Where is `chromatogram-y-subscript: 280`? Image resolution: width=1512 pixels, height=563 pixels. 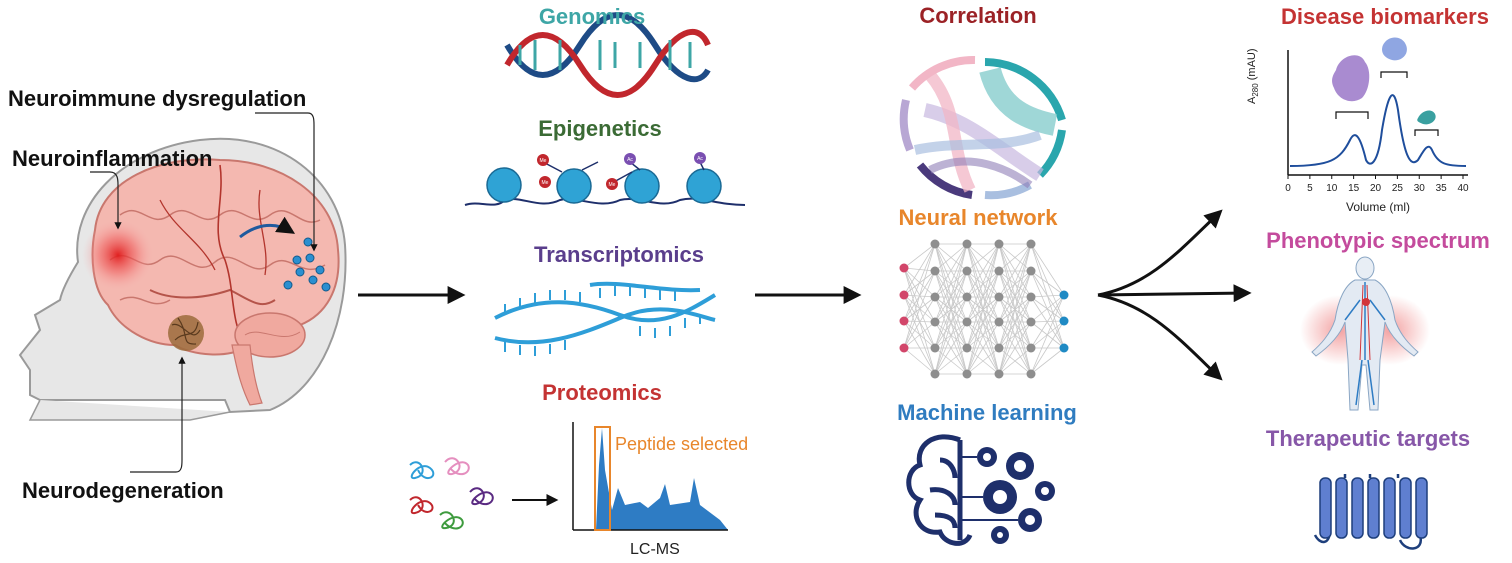
chromatogram-y-subscript: 280 is located at coordinates (1256, 90).